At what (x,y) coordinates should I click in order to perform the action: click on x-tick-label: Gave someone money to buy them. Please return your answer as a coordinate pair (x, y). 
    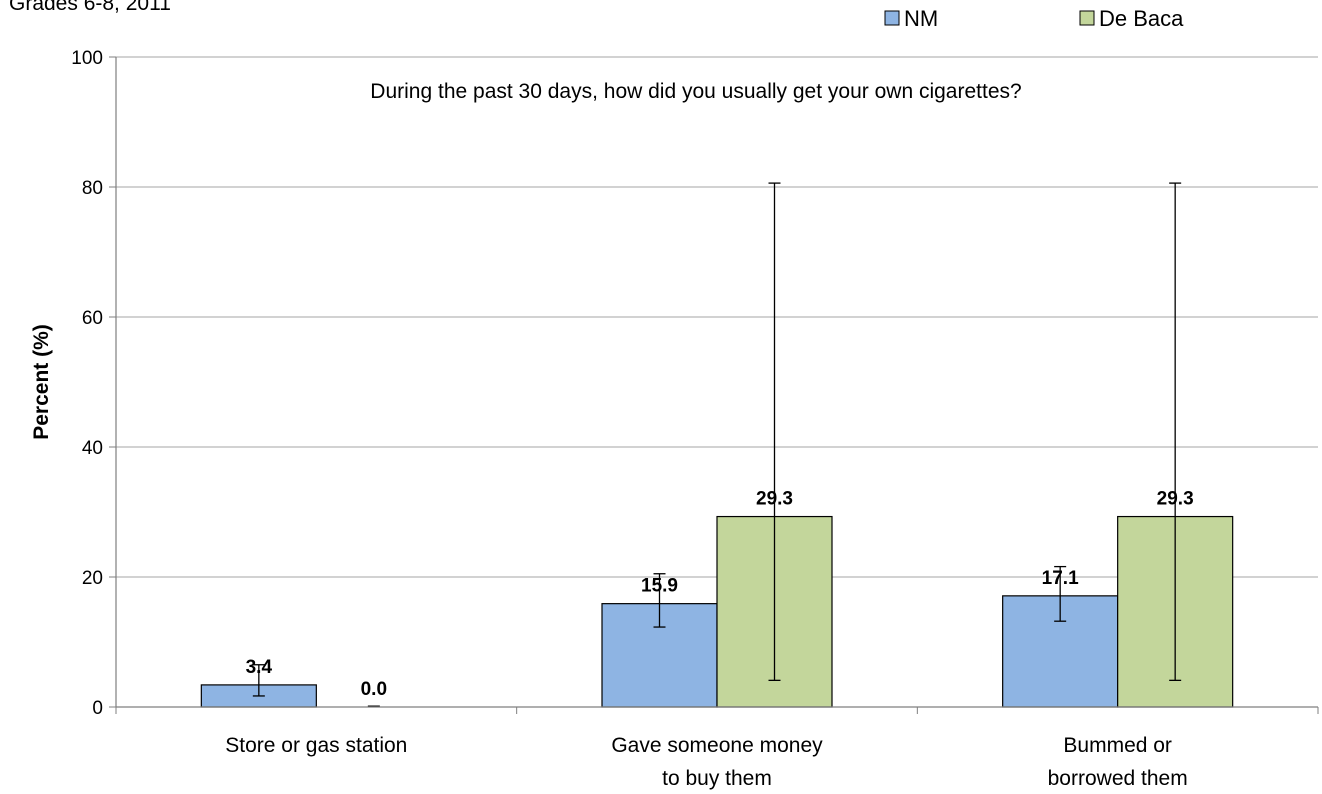
    Looking at the image, I should click on (717, 762).